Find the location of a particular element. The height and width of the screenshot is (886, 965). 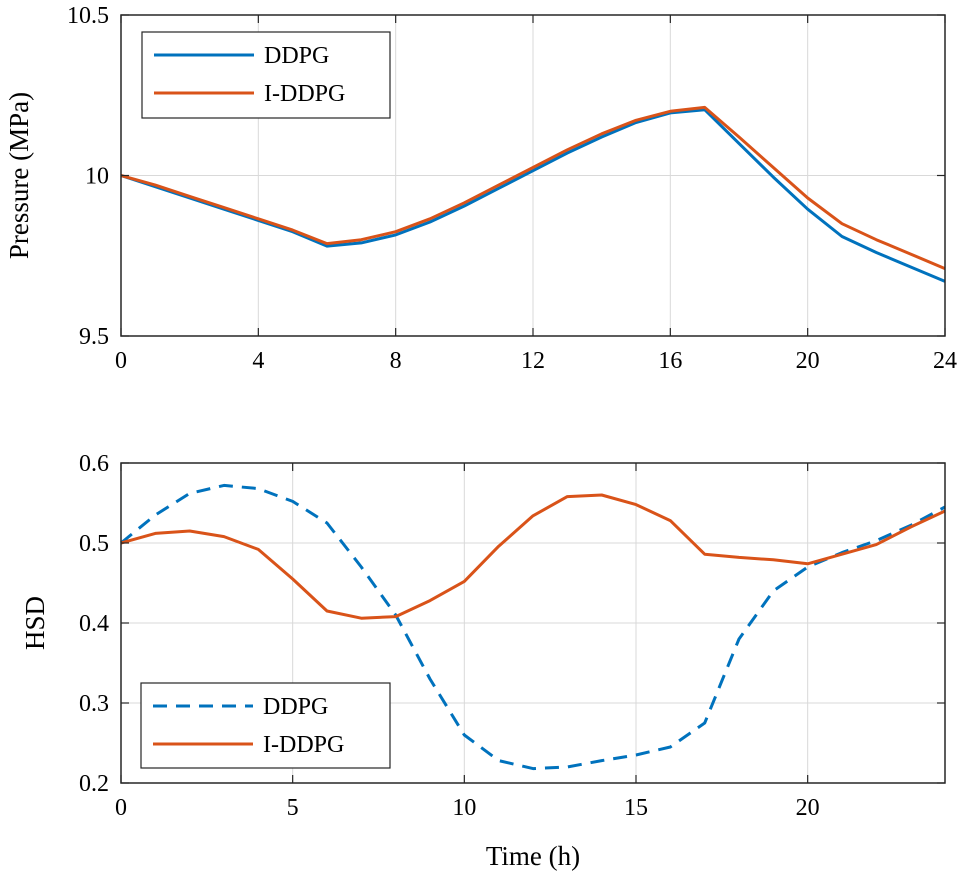

pressure-legend: DDPG I-DDPG is located at coordinates (266, 75).